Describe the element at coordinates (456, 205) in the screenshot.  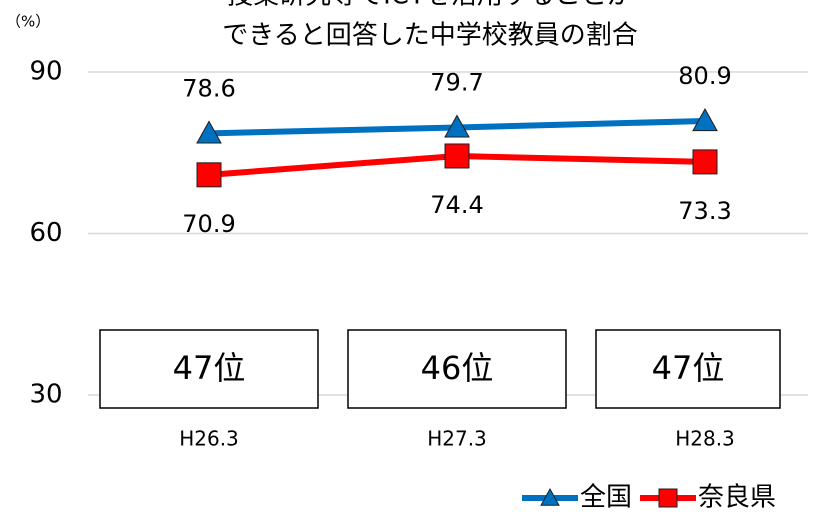
I see `data-label: 74.4` at that location.